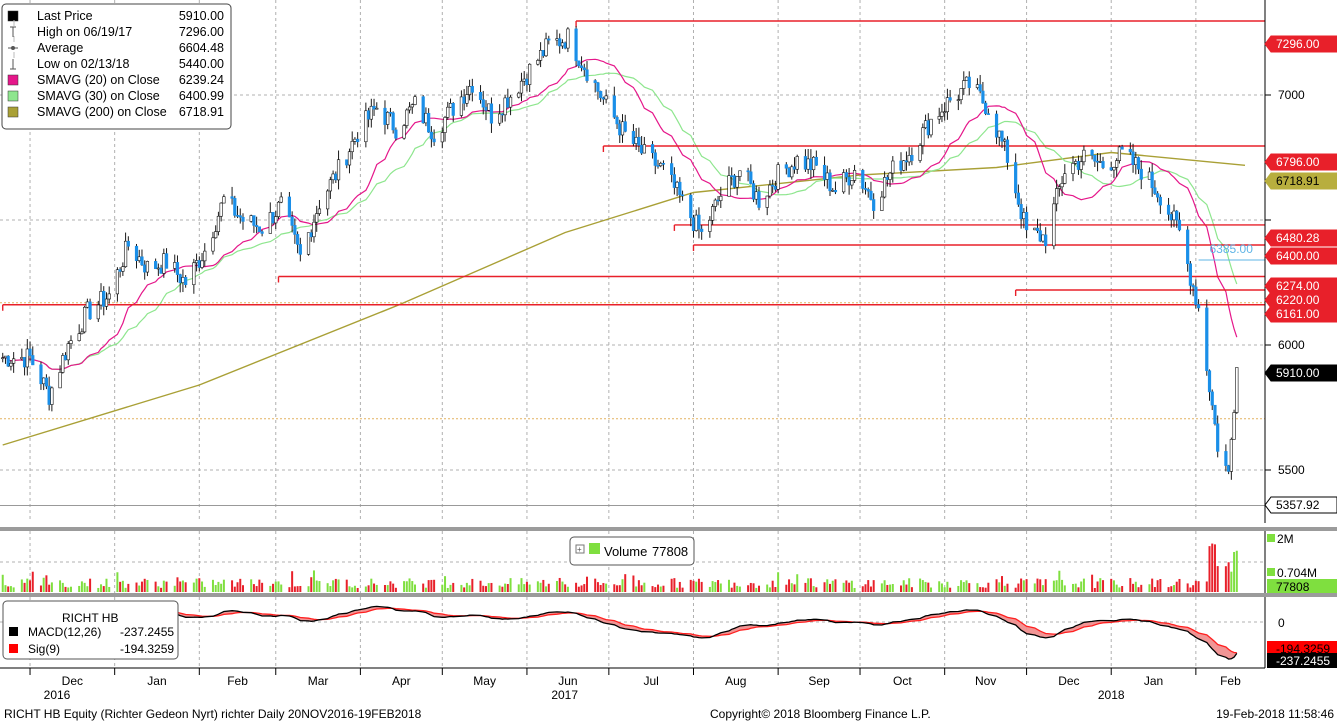 This screenshot has height=722, width=1337. Describe the element at coordinates (619, 633) in the screenshot. I see `macd-divergence-fill` at that location.